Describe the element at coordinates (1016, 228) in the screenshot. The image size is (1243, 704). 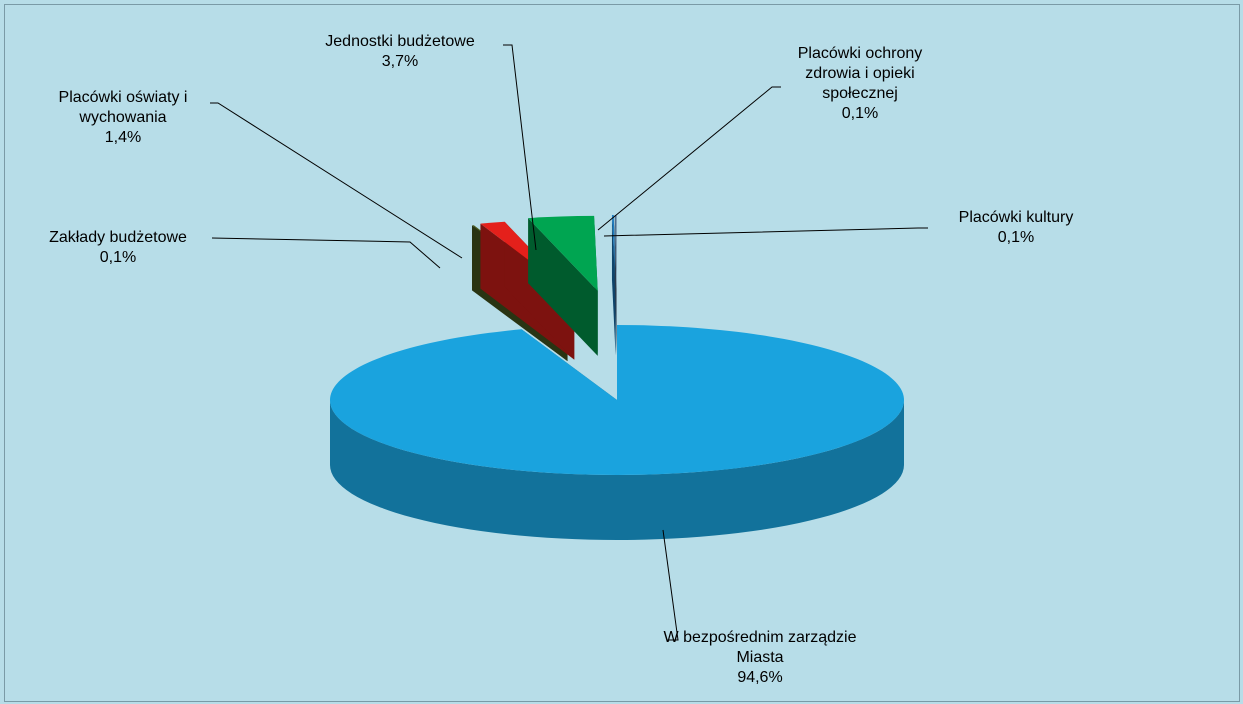
I see `slice-label: Placówki kultury 0,1%` at that location.